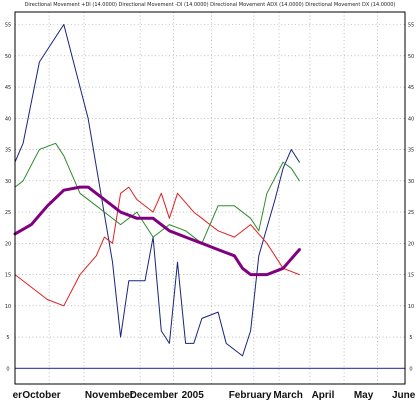 The width and height of the screenshot is (420, 400). Describe the element at coordinates (8, 213) in the screenshot. I see `y-tick-label-left: 25` at that location.